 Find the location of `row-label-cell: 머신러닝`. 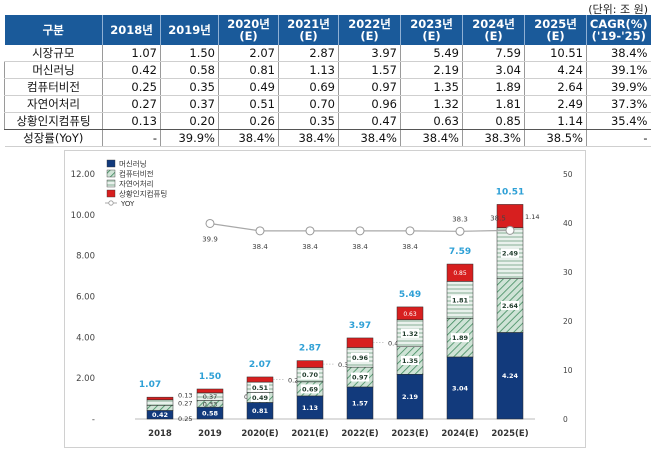

row-label-cell: 머신러닝 is located at coordinates (53, 70).